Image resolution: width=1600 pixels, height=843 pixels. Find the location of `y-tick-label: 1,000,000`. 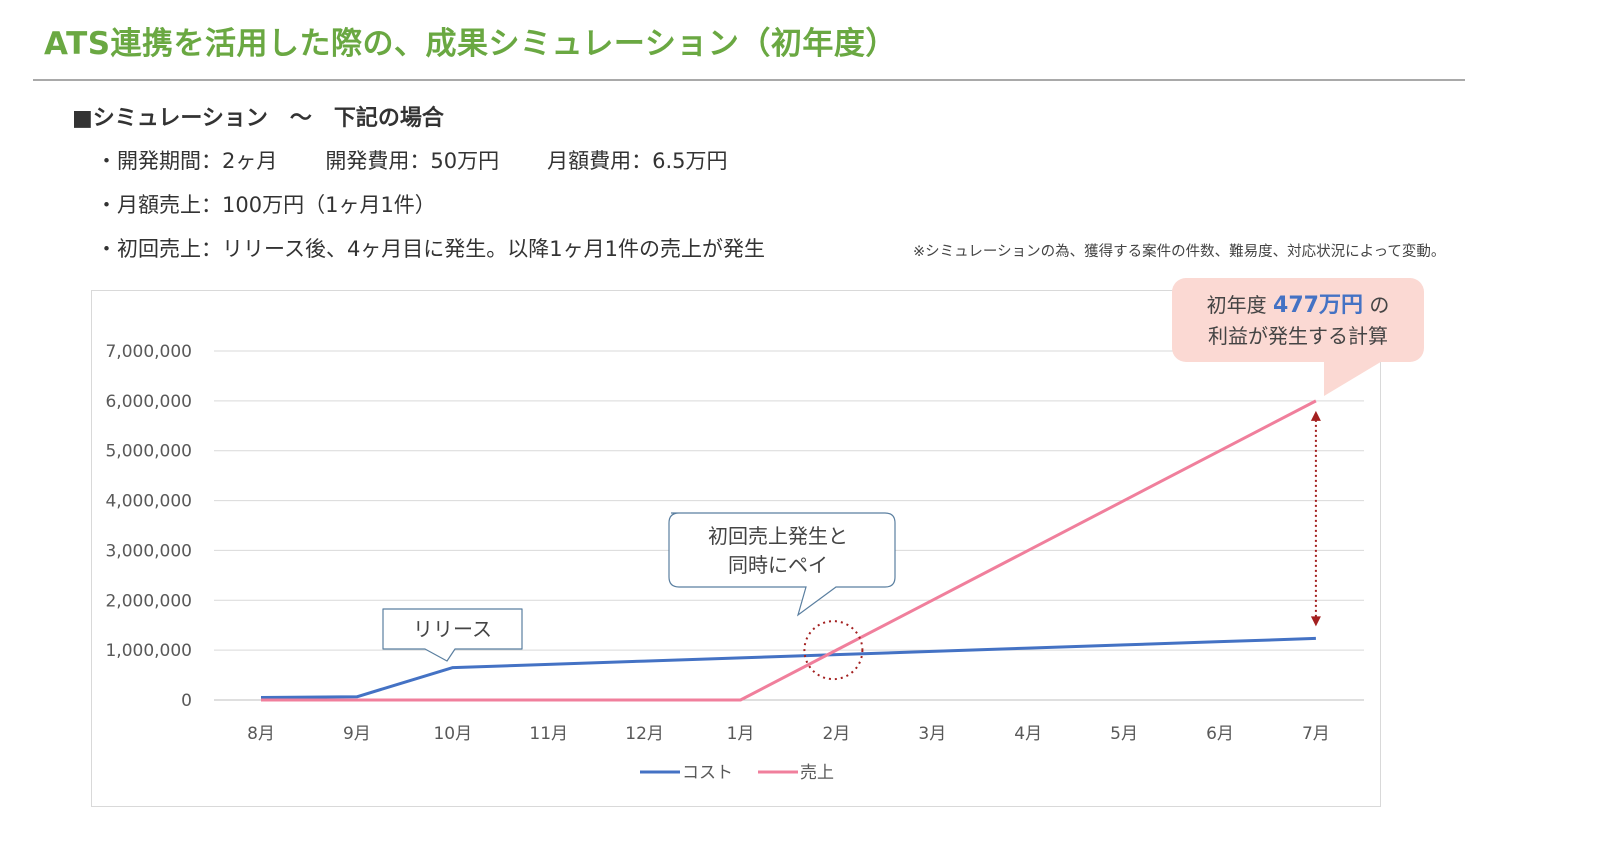

y-tick-label: 1,000,000 is located at coordinates (148, 651).